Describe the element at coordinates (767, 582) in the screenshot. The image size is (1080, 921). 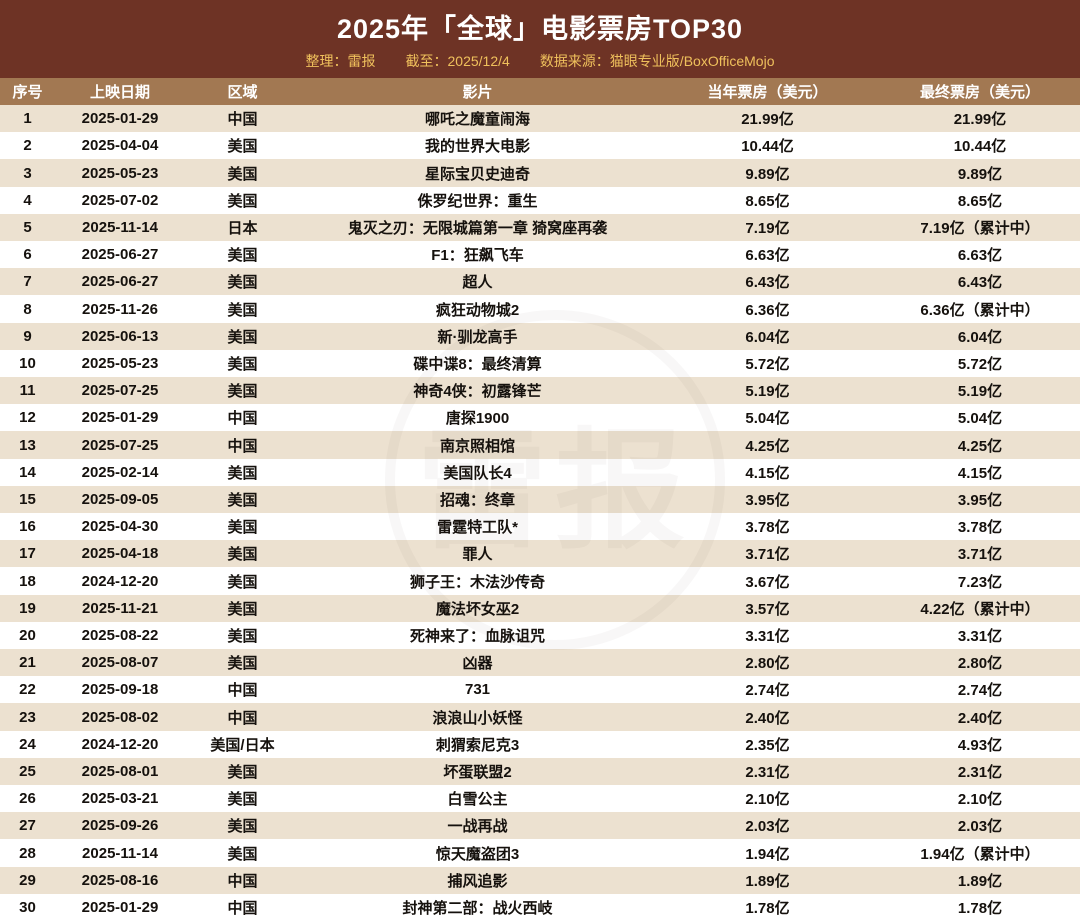
I see `year-gross-cell: 3.67亿` at that location.